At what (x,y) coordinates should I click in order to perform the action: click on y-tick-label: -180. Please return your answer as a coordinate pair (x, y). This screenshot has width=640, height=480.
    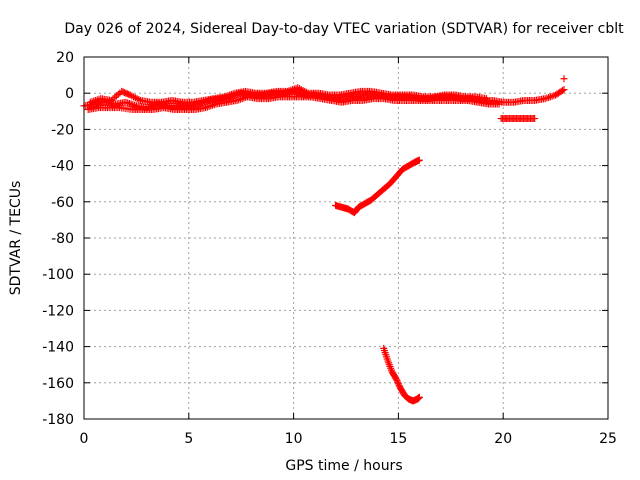
    Looking at the image, I should click on (58, 420).